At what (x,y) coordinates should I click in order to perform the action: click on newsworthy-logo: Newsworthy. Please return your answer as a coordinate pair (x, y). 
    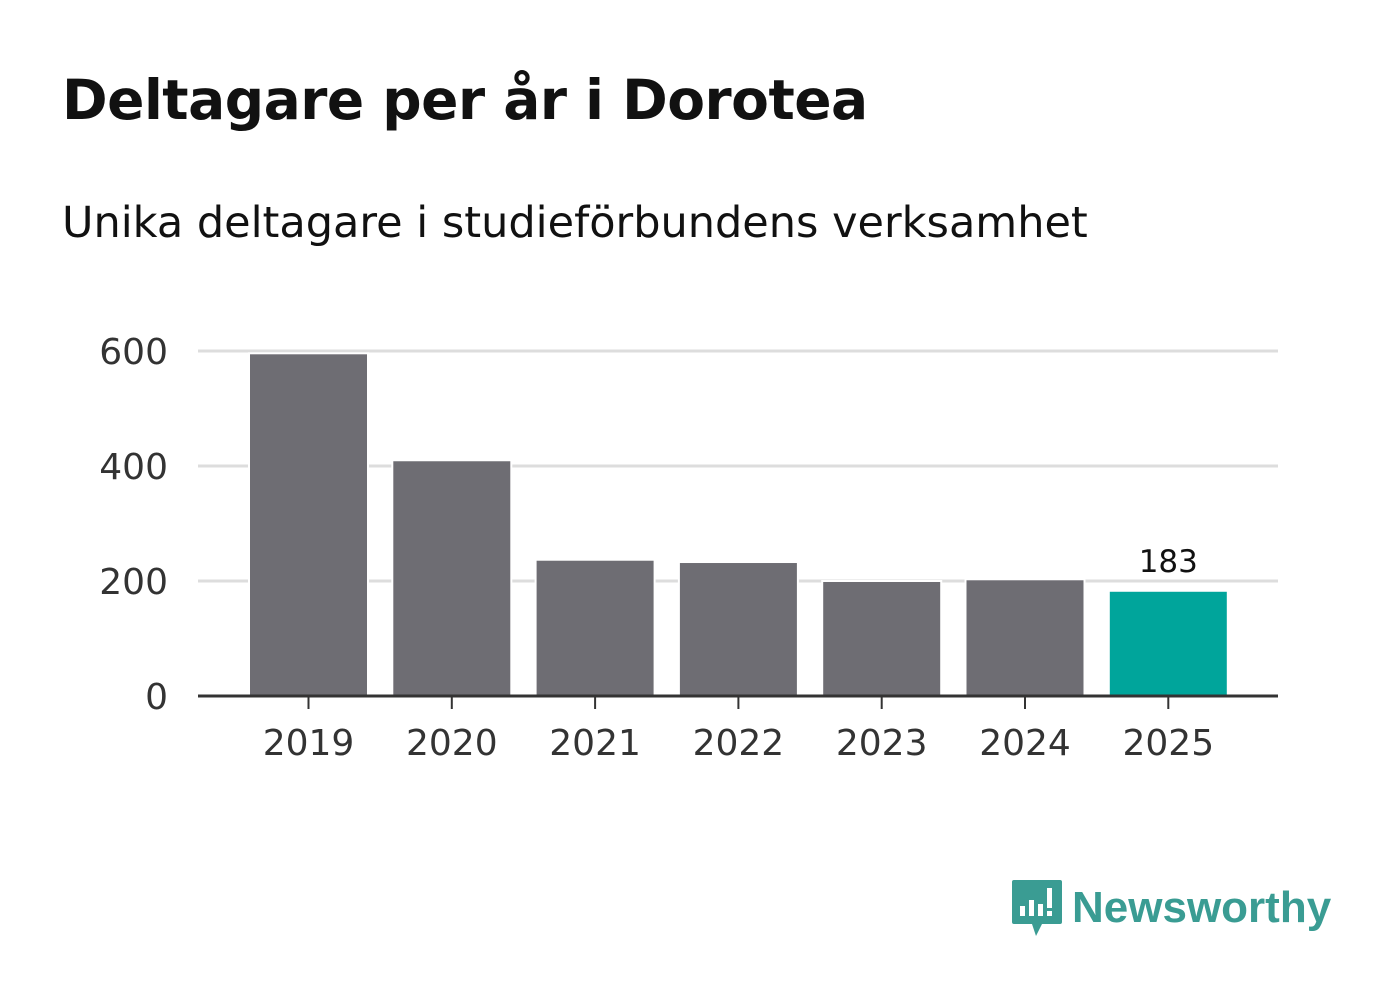
    Looking at the image, I should click on (1170, 908).